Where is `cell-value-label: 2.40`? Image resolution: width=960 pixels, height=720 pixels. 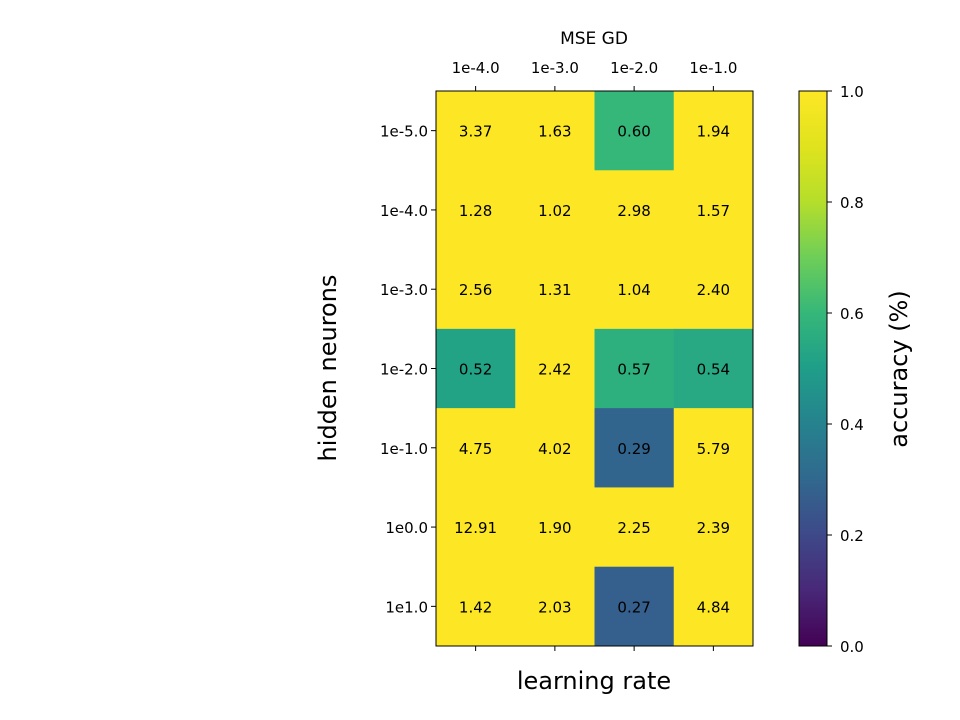 cell-value-label: 2.40 is located at coordinates (713, 290).